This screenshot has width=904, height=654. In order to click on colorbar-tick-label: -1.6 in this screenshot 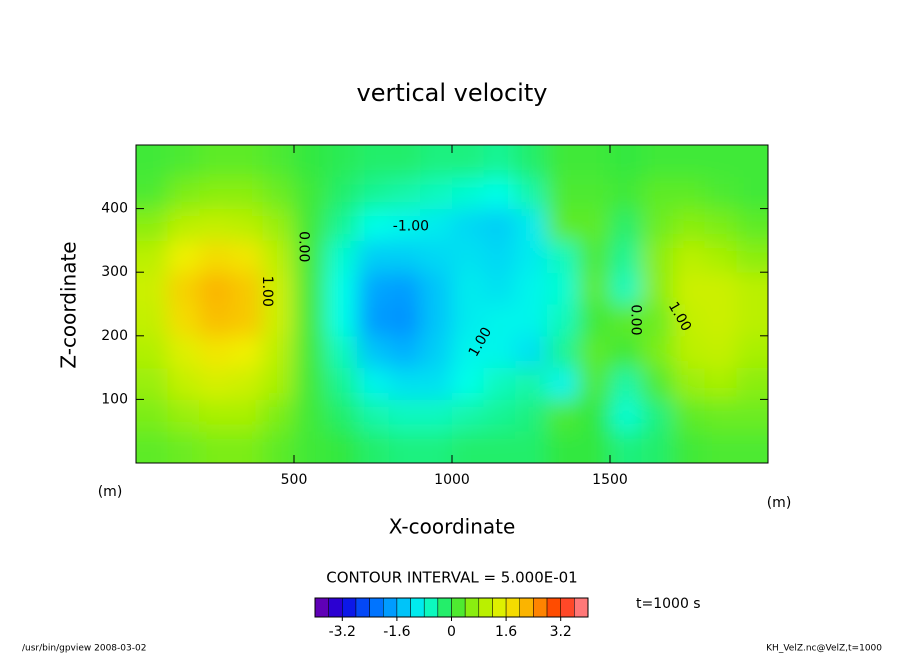, I will do `click(396, 632)`.